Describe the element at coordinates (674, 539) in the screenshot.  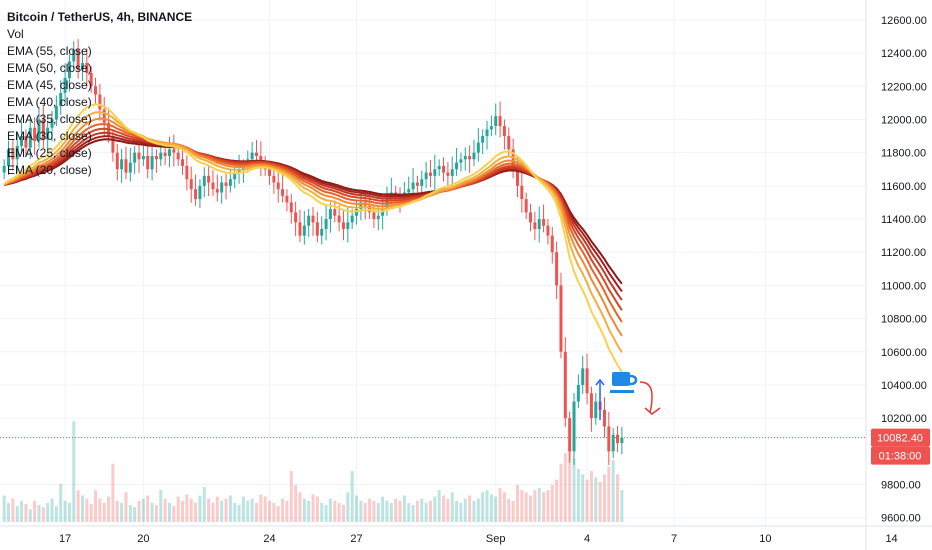
I see `time-tick-label: 7` at that location.